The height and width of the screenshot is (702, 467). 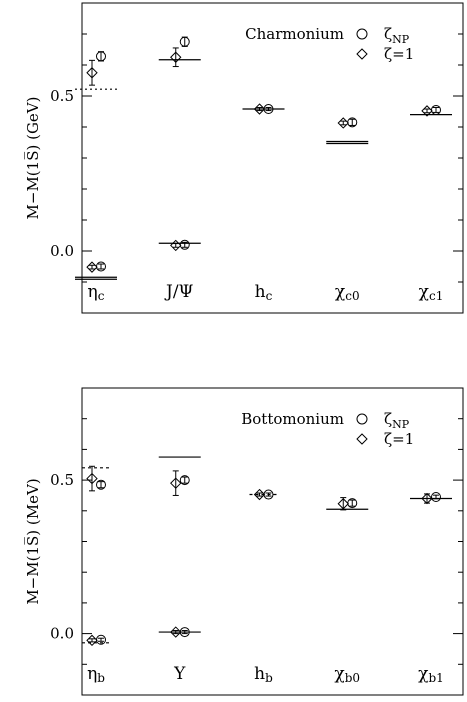 What do you see at coordinates (397, 420) in the screenshot?
I see `bottomonium-legend-label: ζNP` at bounding box center [397, 420].